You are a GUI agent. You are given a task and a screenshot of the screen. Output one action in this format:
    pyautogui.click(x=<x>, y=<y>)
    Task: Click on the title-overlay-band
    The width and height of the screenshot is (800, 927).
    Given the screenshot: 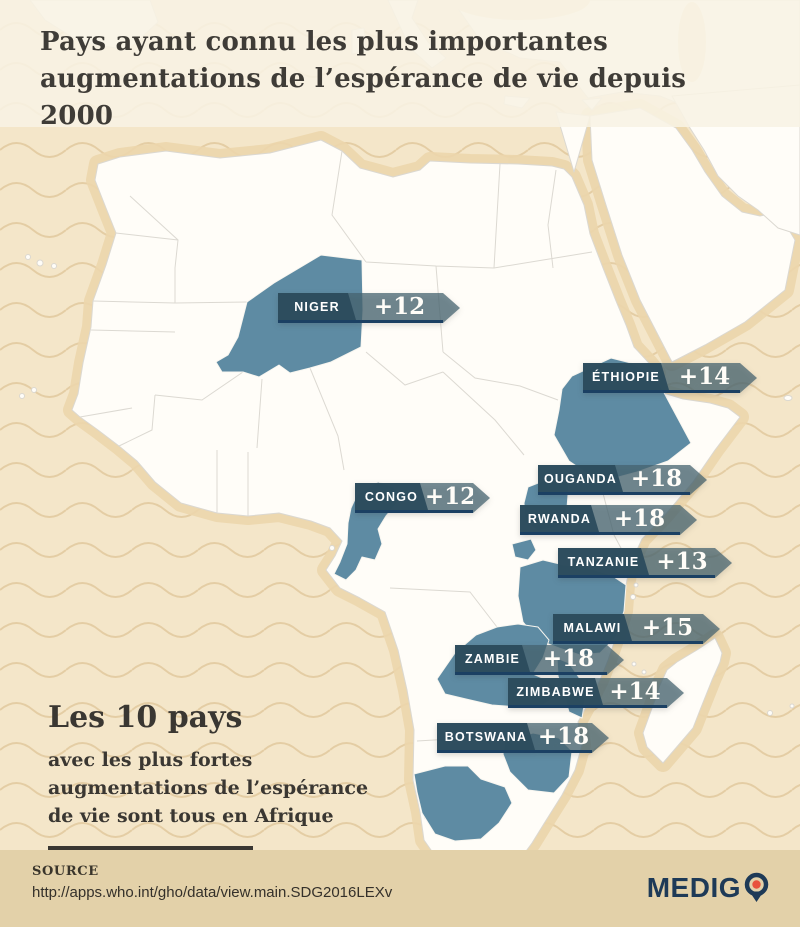 What is the action you would take?
    pyautogui.click(x=400, y=63)
    